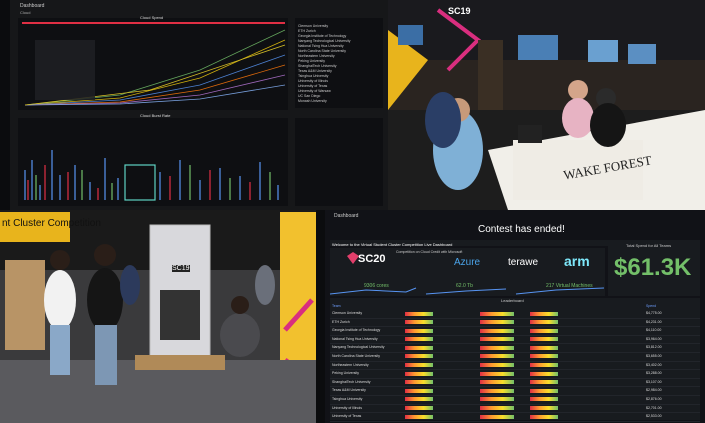  What do you see at coordinates (649, 245) in the screenshot?
I see `total-label: Total Spend for All Teams` at bounding box center [649, 245].